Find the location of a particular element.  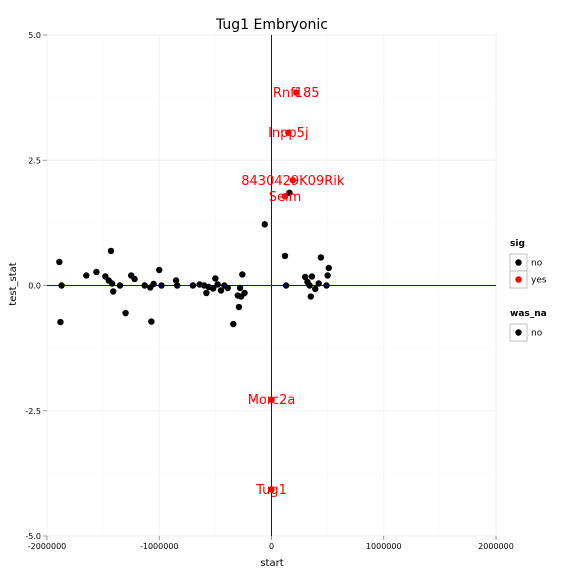

point-label: Selm is located at coordinates (285, 197).